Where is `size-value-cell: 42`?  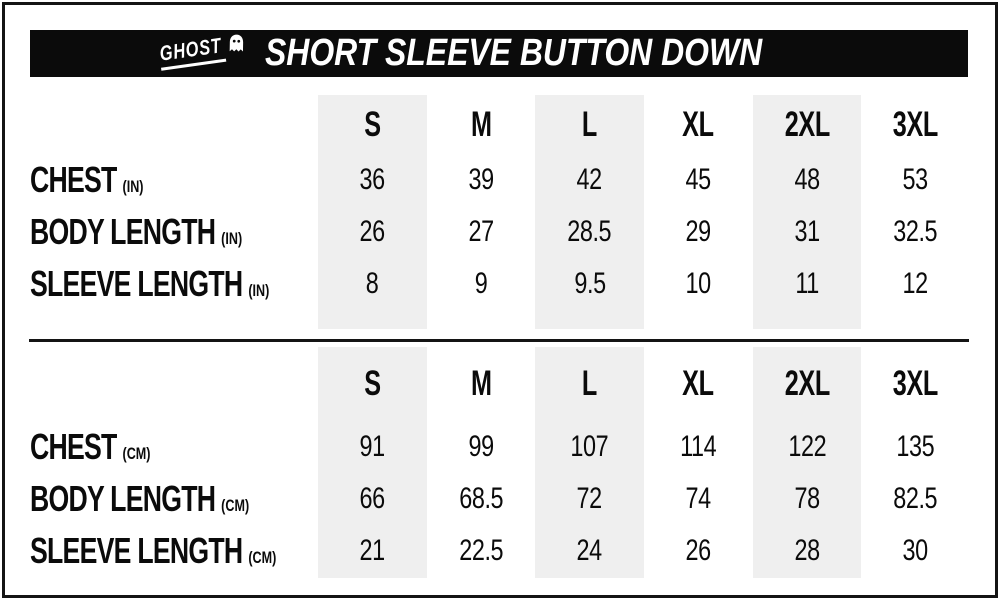
size-value-cell: 42 is located at coordinates (590, 179).